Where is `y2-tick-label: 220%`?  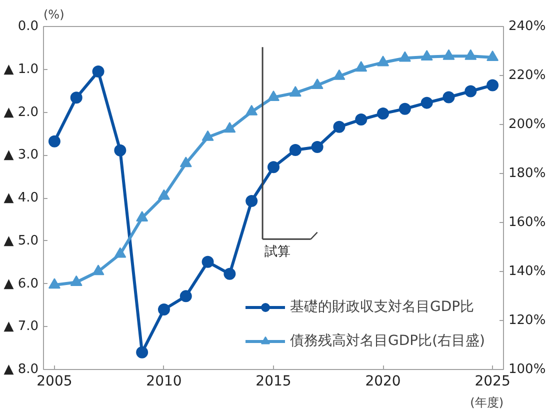 y2-tick-label: 220% is located at coordinates (527, 75).